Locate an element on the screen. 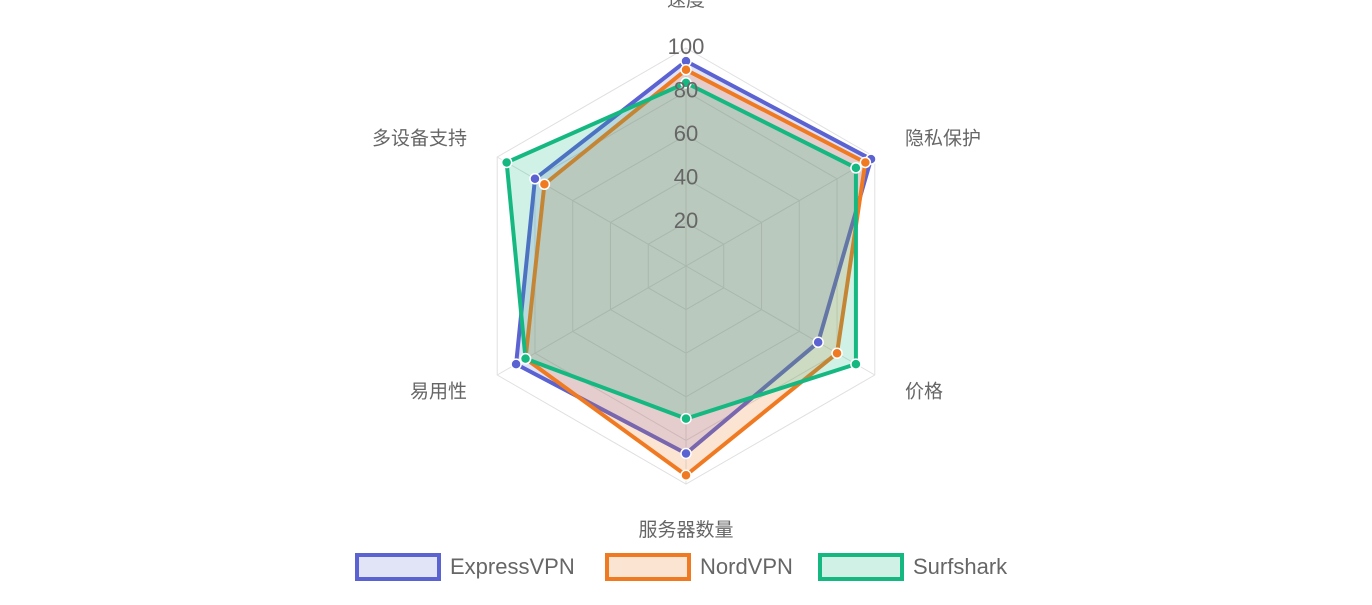 This screenshot has height=605, width=1372. legend-label: NordVPN is located at coordinates (746, 566).